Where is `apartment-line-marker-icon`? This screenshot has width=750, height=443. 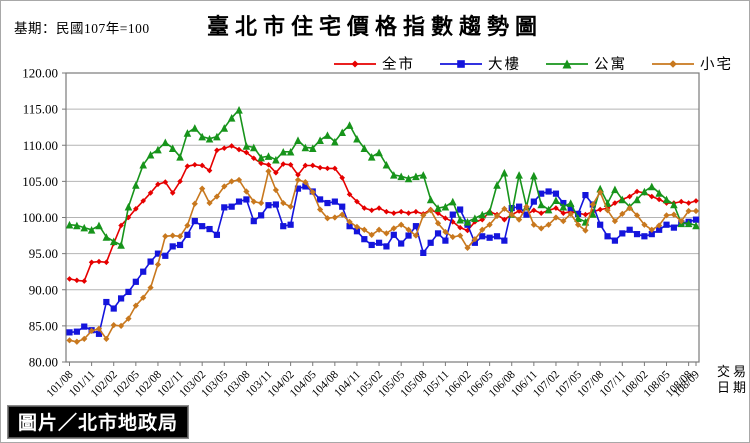 apartment-line-marker-icon is located at coordinates (567, 63).